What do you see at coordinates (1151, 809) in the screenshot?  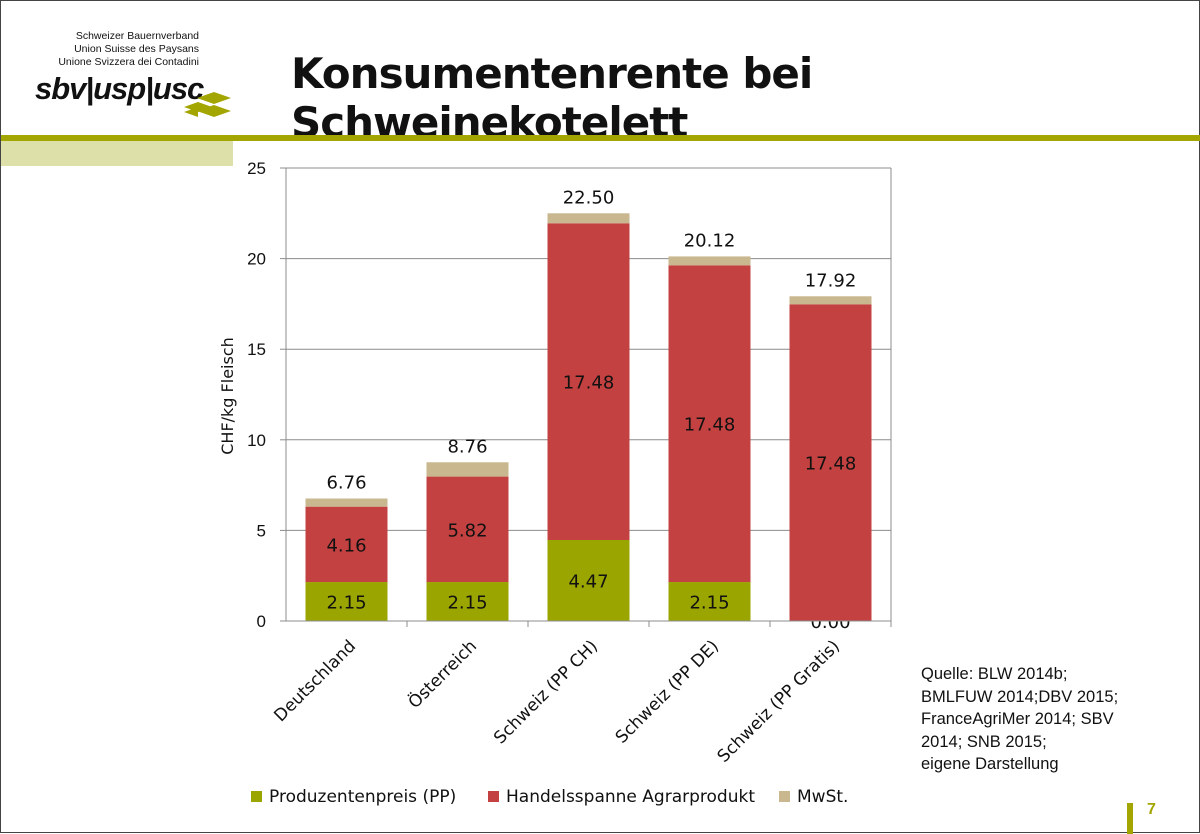 I see `page-number: 7` at bounding box center [1151, 809].